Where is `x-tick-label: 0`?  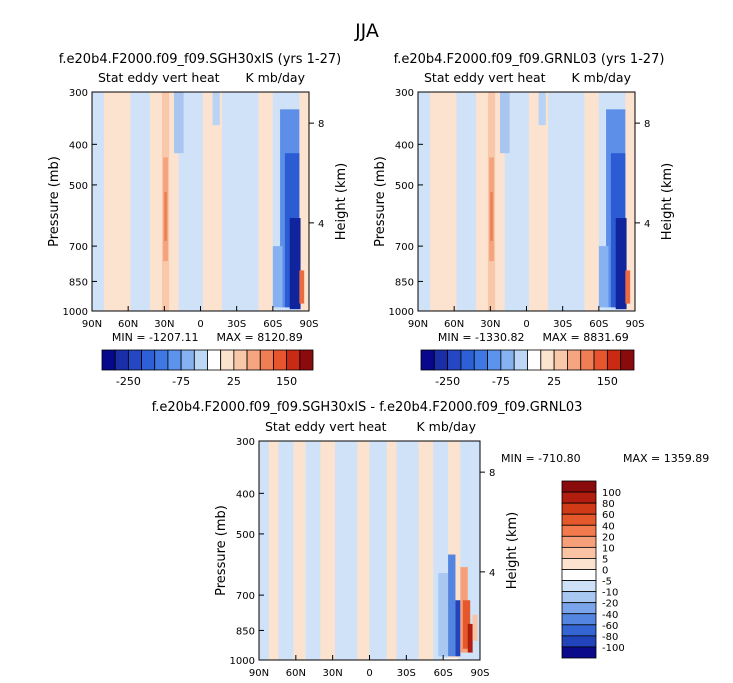 x-tick-label: 0 is located at coordinates (369, 673).